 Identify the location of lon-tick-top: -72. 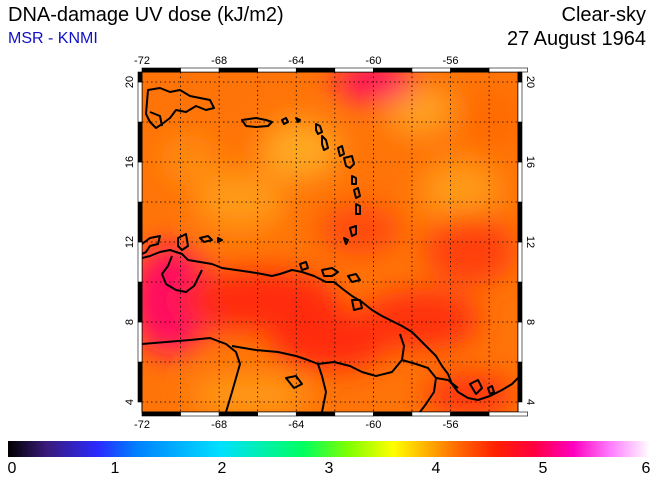
(142, 61).